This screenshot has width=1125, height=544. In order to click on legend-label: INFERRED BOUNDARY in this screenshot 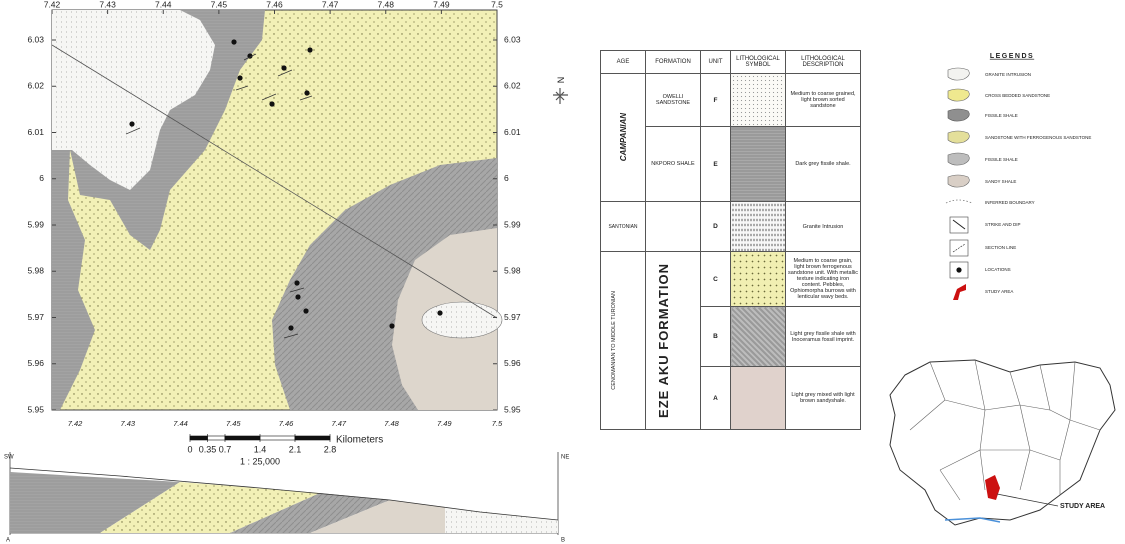, I will do `click(1010, 202)`.